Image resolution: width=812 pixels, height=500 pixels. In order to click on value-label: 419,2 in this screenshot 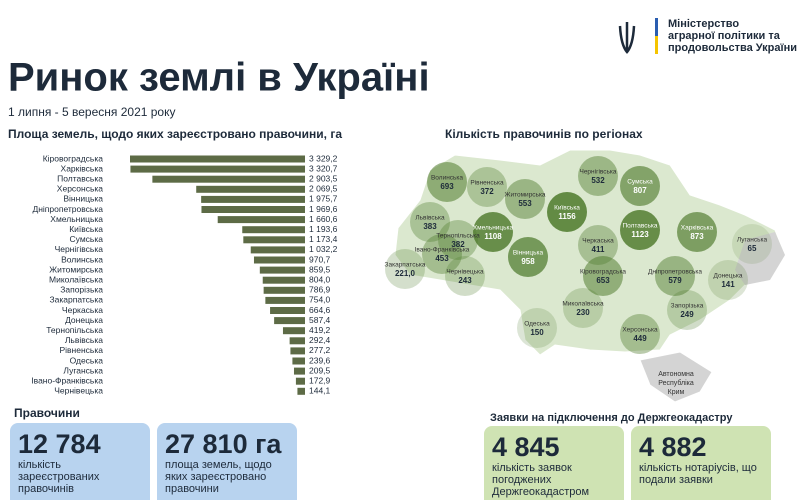, I will do `click(320, 330)`.